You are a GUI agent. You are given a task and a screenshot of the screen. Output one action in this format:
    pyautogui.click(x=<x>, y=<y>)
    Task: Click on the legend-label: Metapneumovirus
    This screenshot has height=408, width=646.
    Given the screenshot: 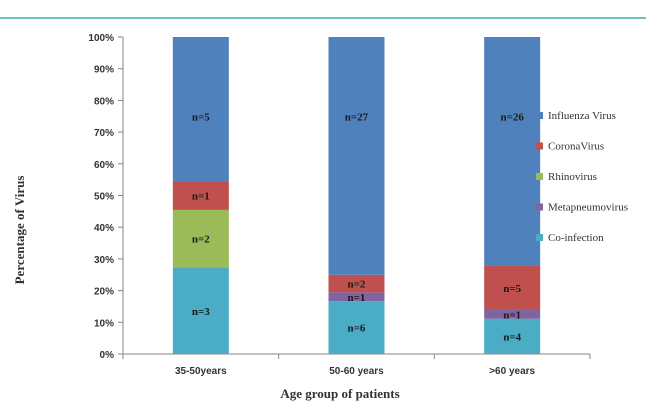 What is the action you would take?
    pyautogui.click(x=588, y=208)
    